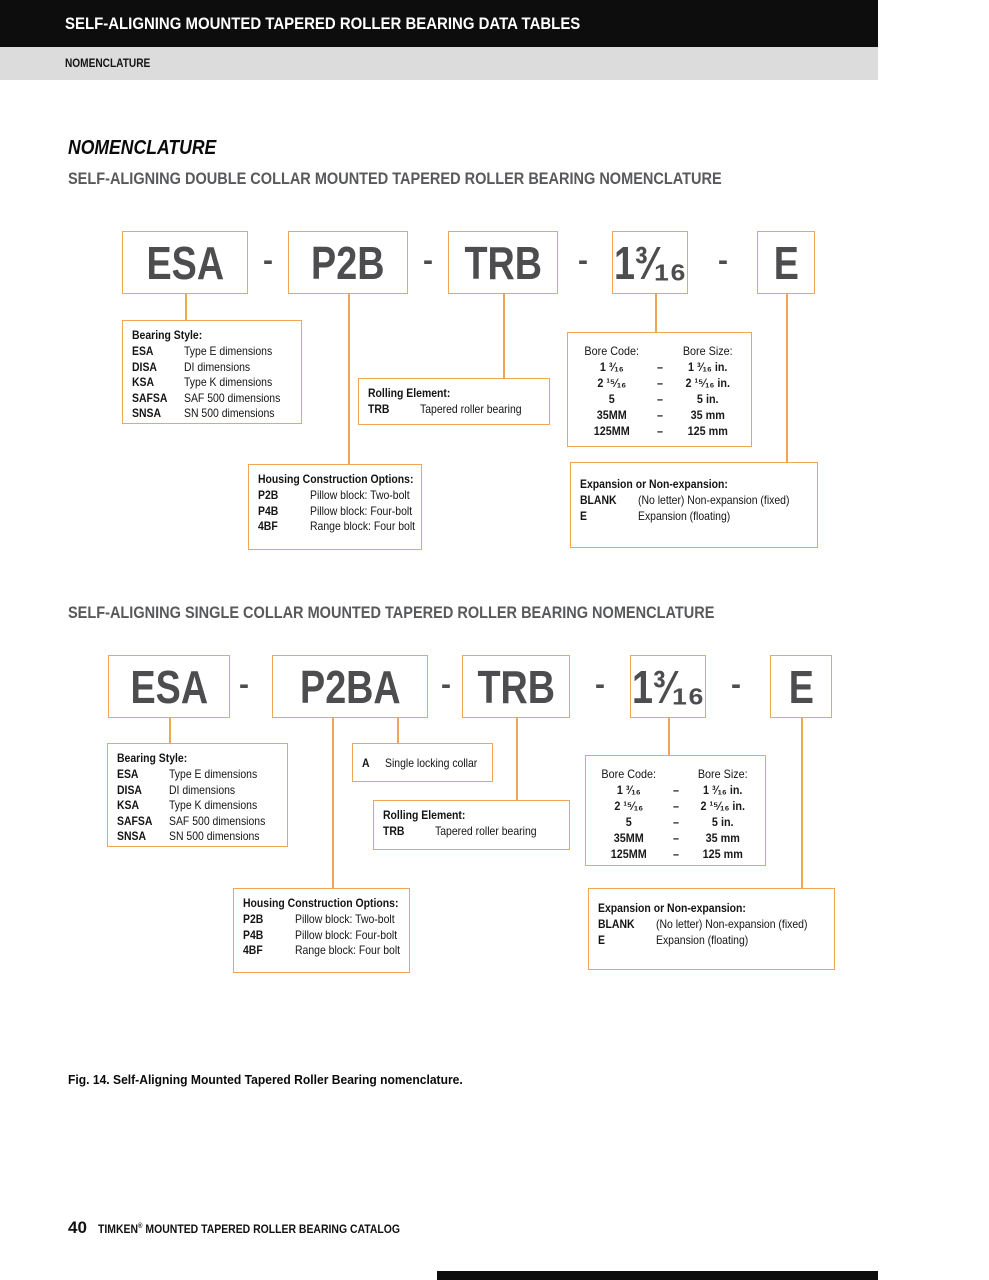 This screenshot has height=1280, width=989. Describe the element at coordinates (140, 1226) in the screenshot. I see `registered-mark: ®` at that location.